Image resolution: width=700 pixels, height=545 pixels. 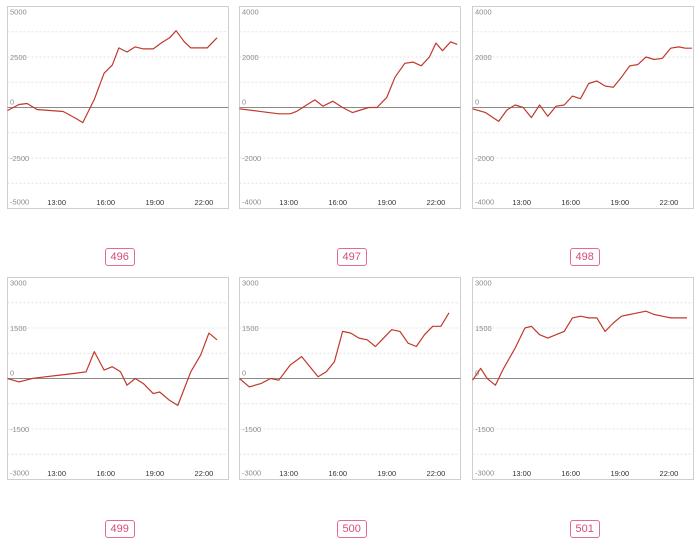 I want to click on y-tick-label: 2500, so click(x=18, y=57).